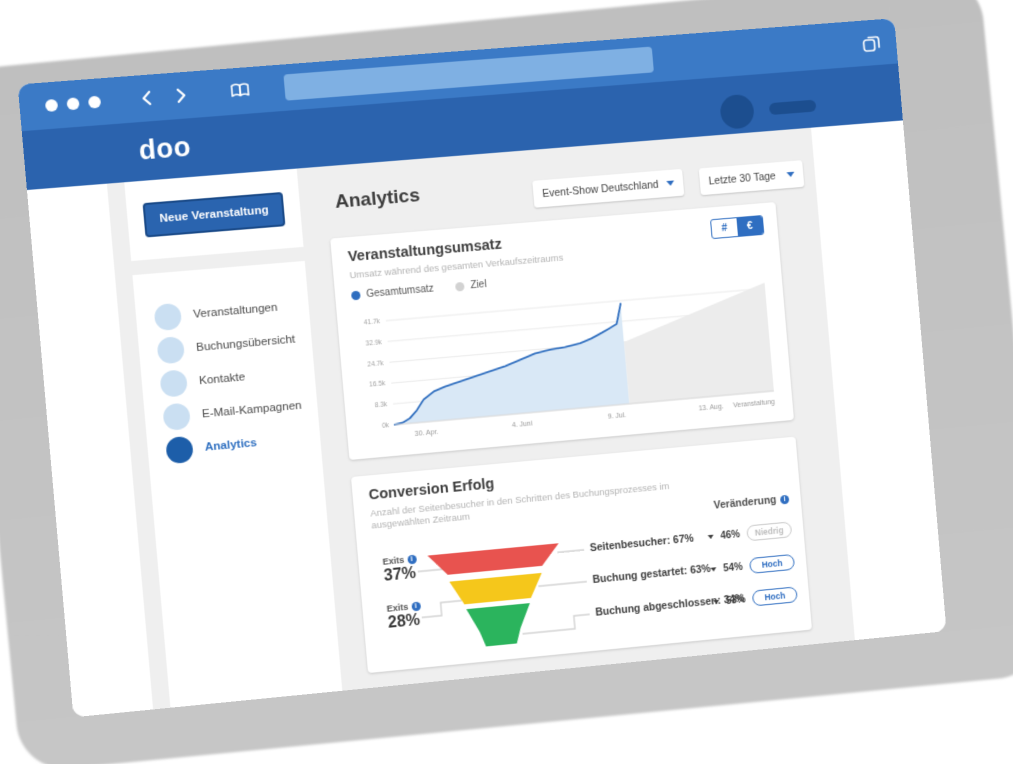 This screenshot has height=764, width=1013. What do you see at coordinates (736, 600) in the screenshot?
I see `change-percent: 53%` at bounding box center [736, 600].